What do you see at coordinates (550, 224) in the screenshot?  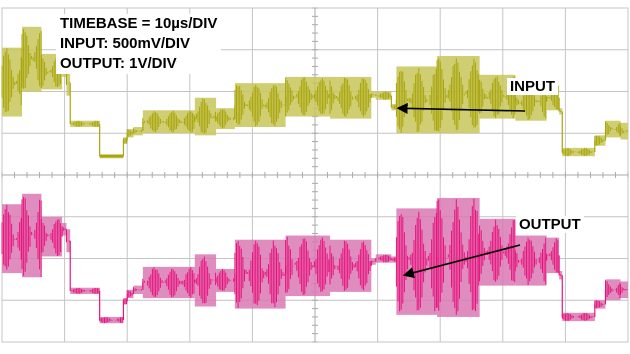 I see `output-annotation-label: OUTPUT` at bounding box center [550, 224].